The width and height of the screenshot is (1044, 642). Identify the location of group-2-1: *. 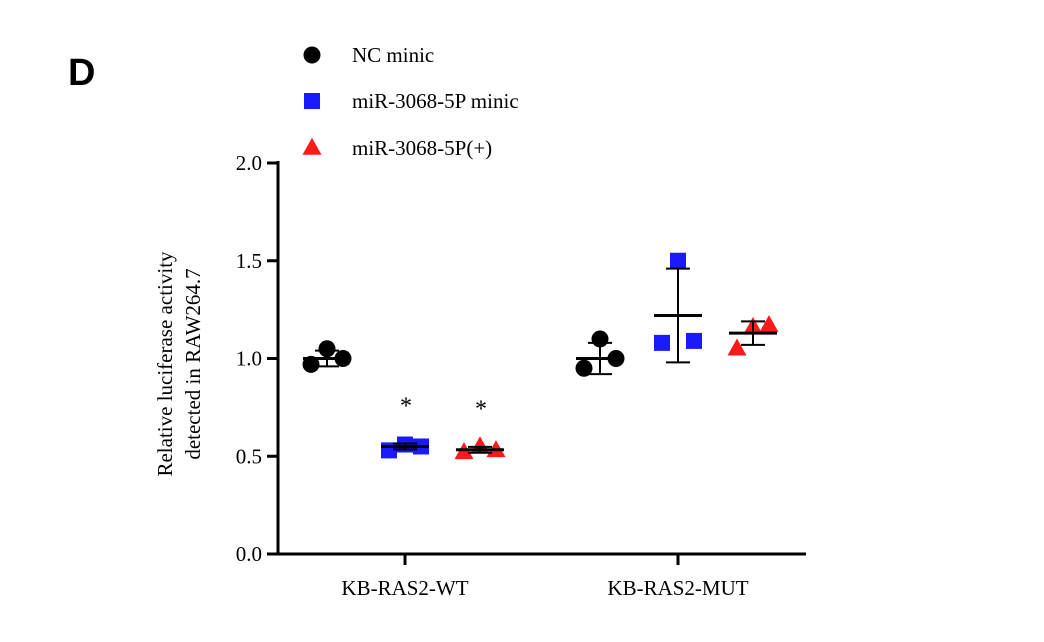
(405, 426).